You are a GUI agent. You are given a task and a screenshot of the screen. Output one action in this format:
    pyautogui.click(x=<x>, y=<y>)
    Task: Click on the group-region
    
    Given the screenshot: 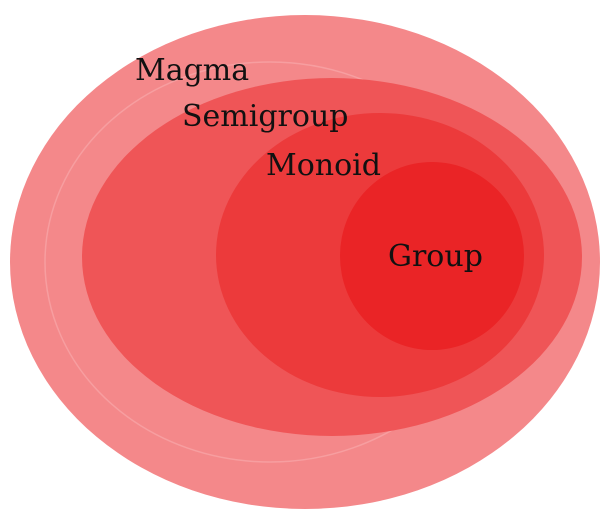 What is the action you would take?
    pyautogui.click(x=432, y=256)
    